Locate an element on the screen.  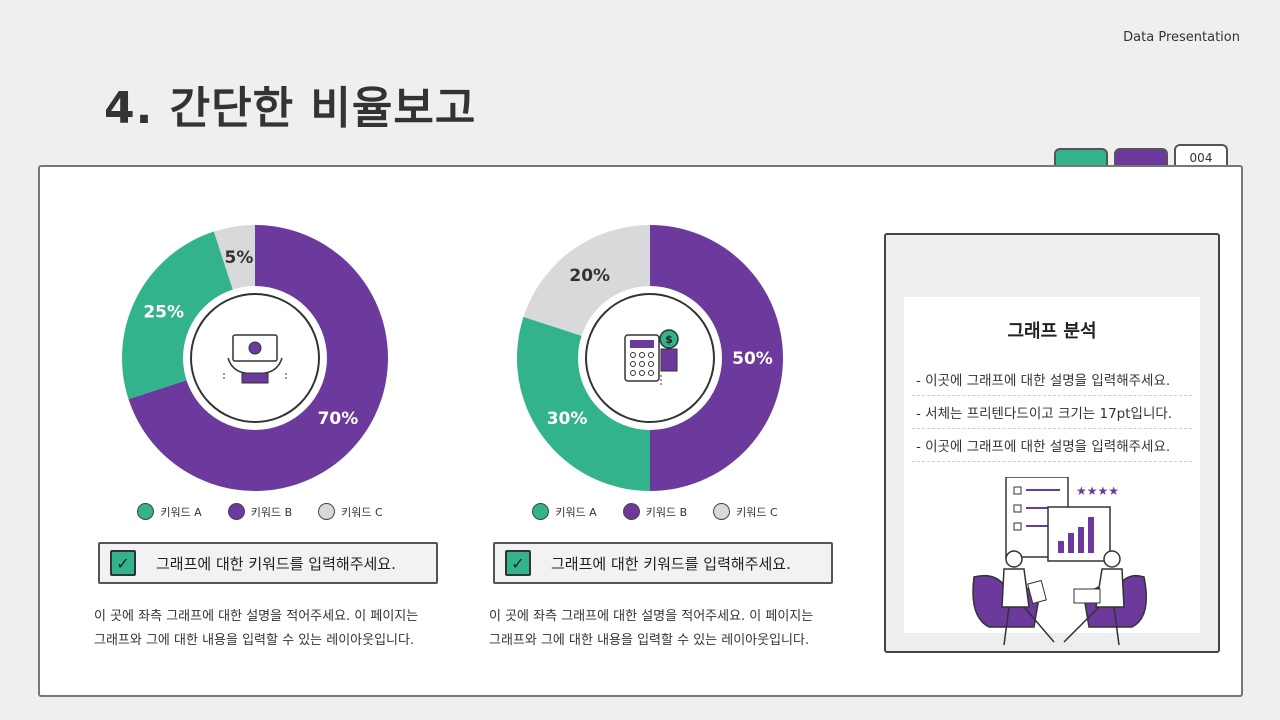
page-title: 4. 간단한 비율보고 is located at coordinates (290, 108).